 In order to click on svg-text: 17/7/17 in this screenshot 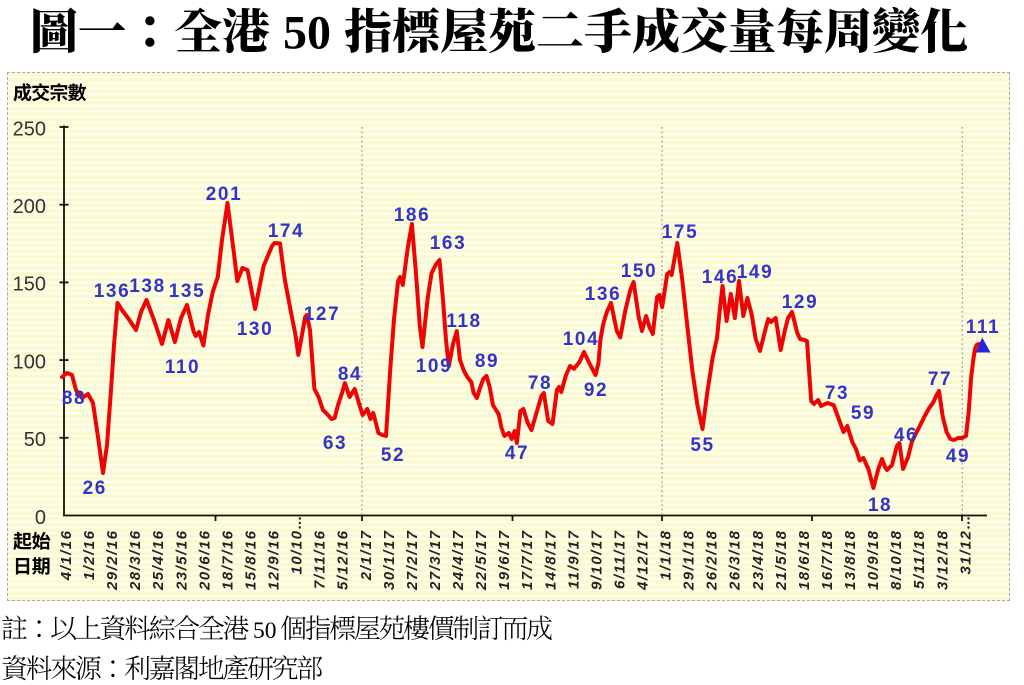, I will do `click(527, 560)`.